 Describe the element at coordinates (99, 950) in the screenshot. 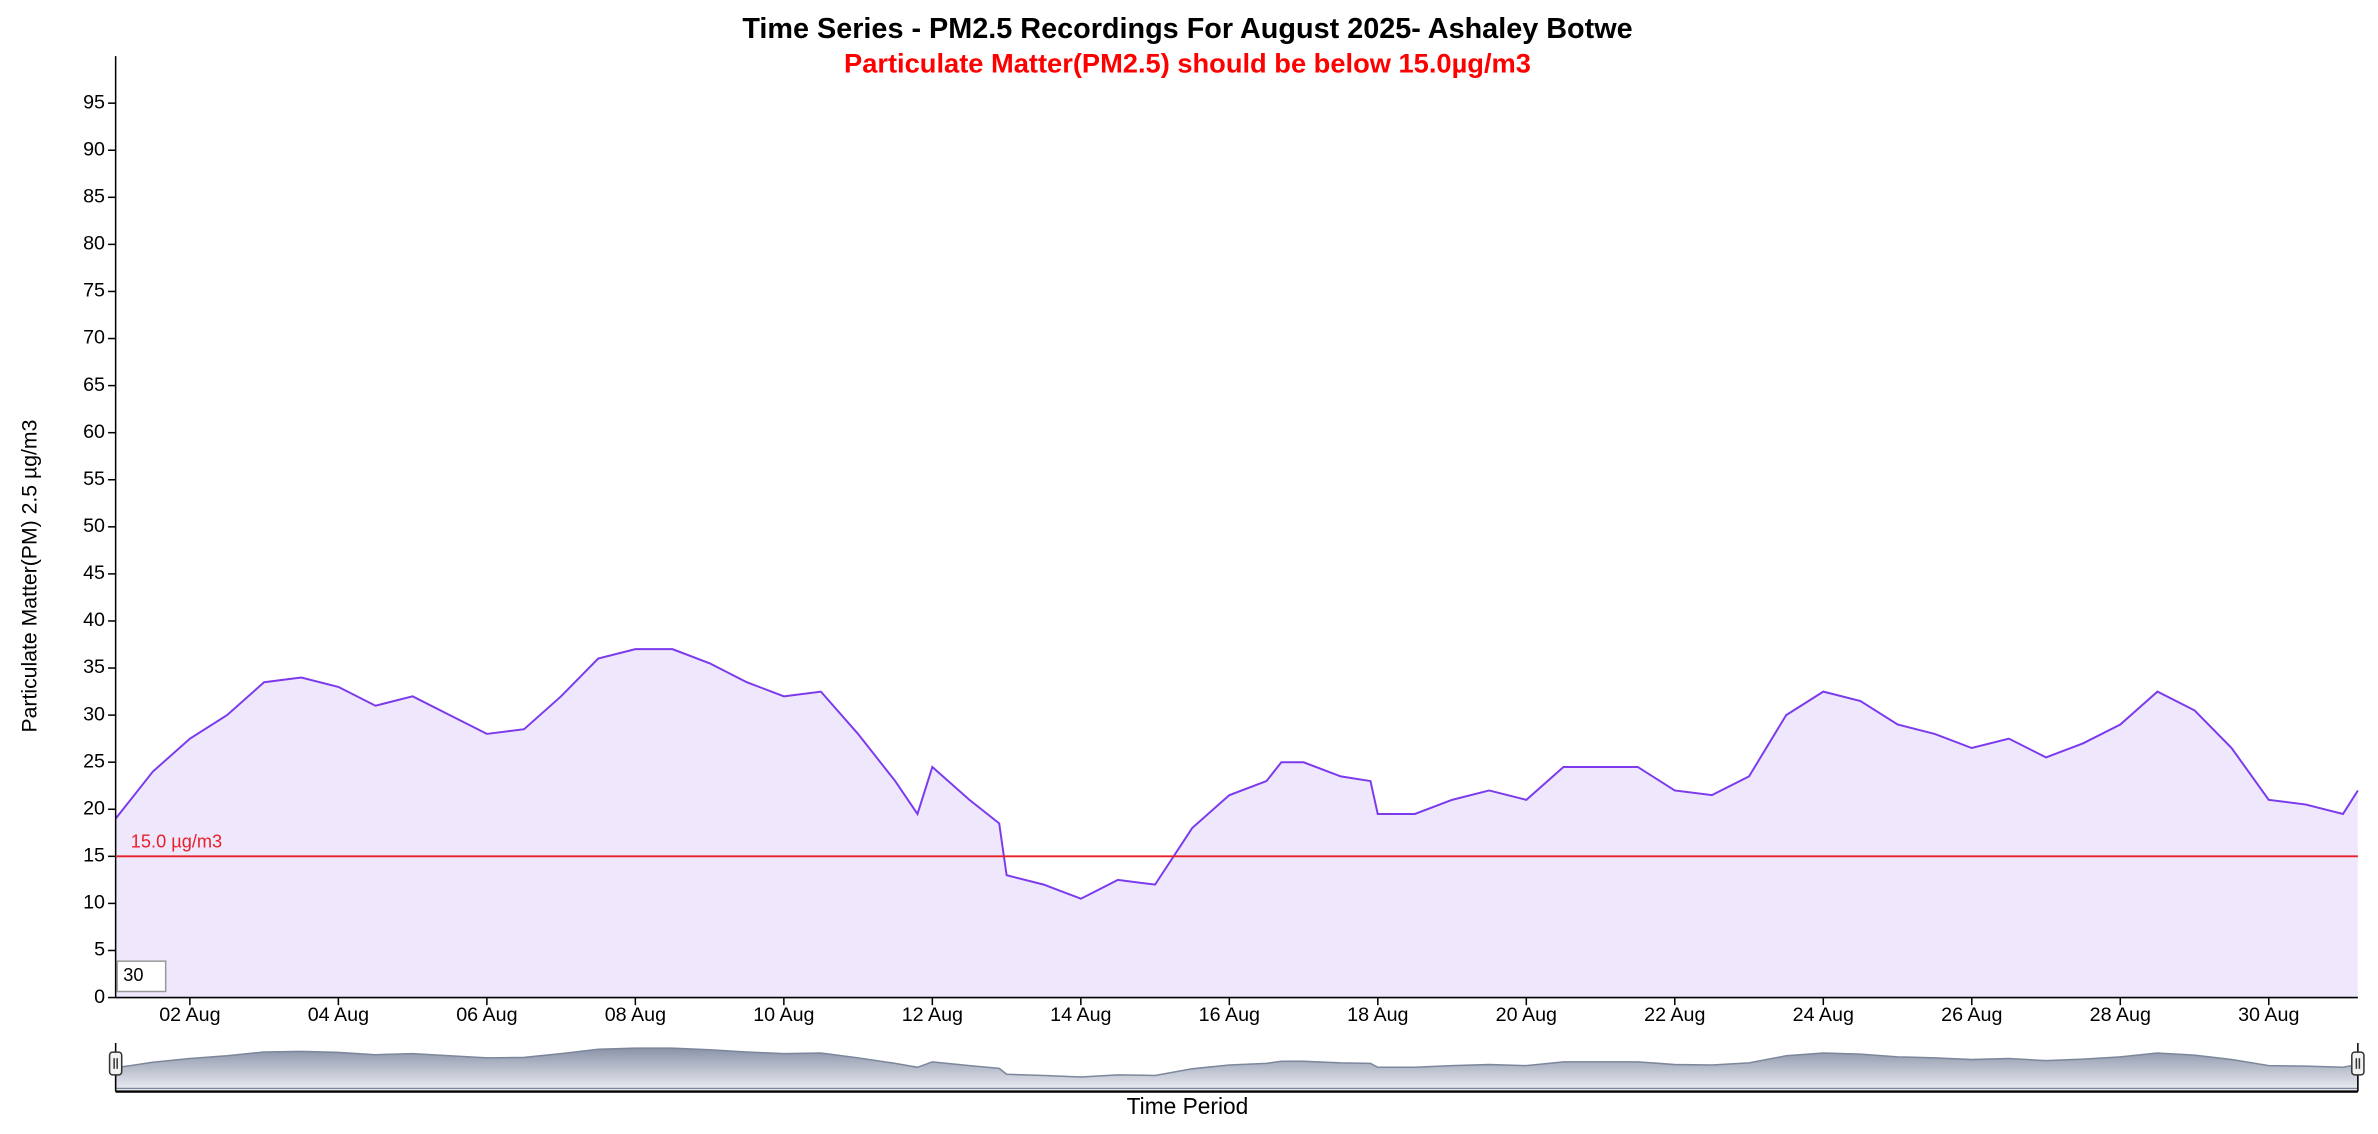

I see `y-tick-label: 5` at that location.